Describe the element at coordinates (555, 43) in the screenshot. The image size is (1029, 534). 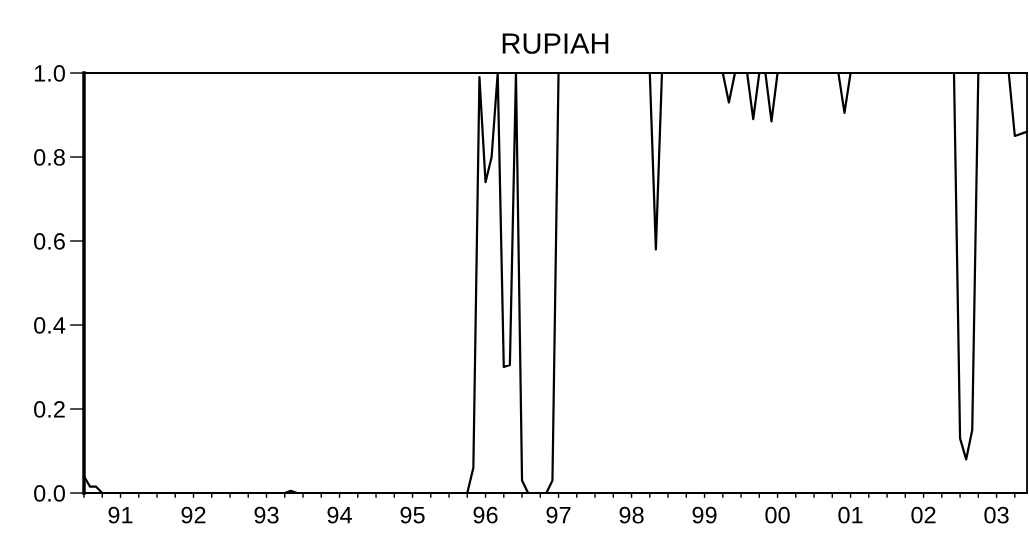
I see `chart-title: RUPIAH` at that location.